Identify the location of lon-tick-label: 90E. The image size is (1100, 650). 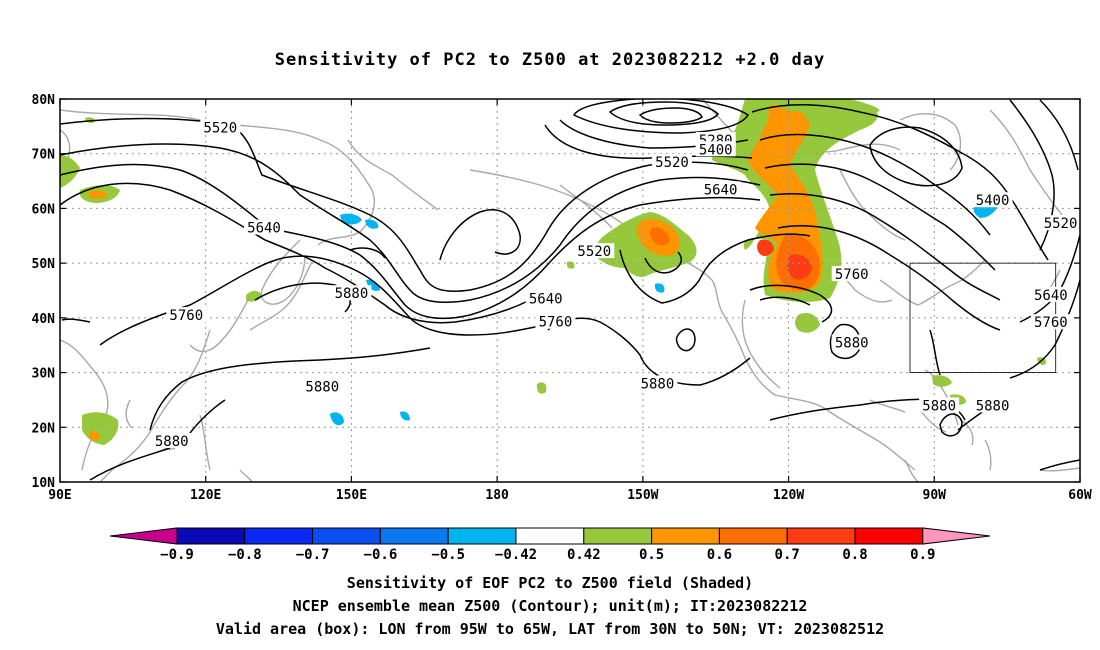
(59, 495).